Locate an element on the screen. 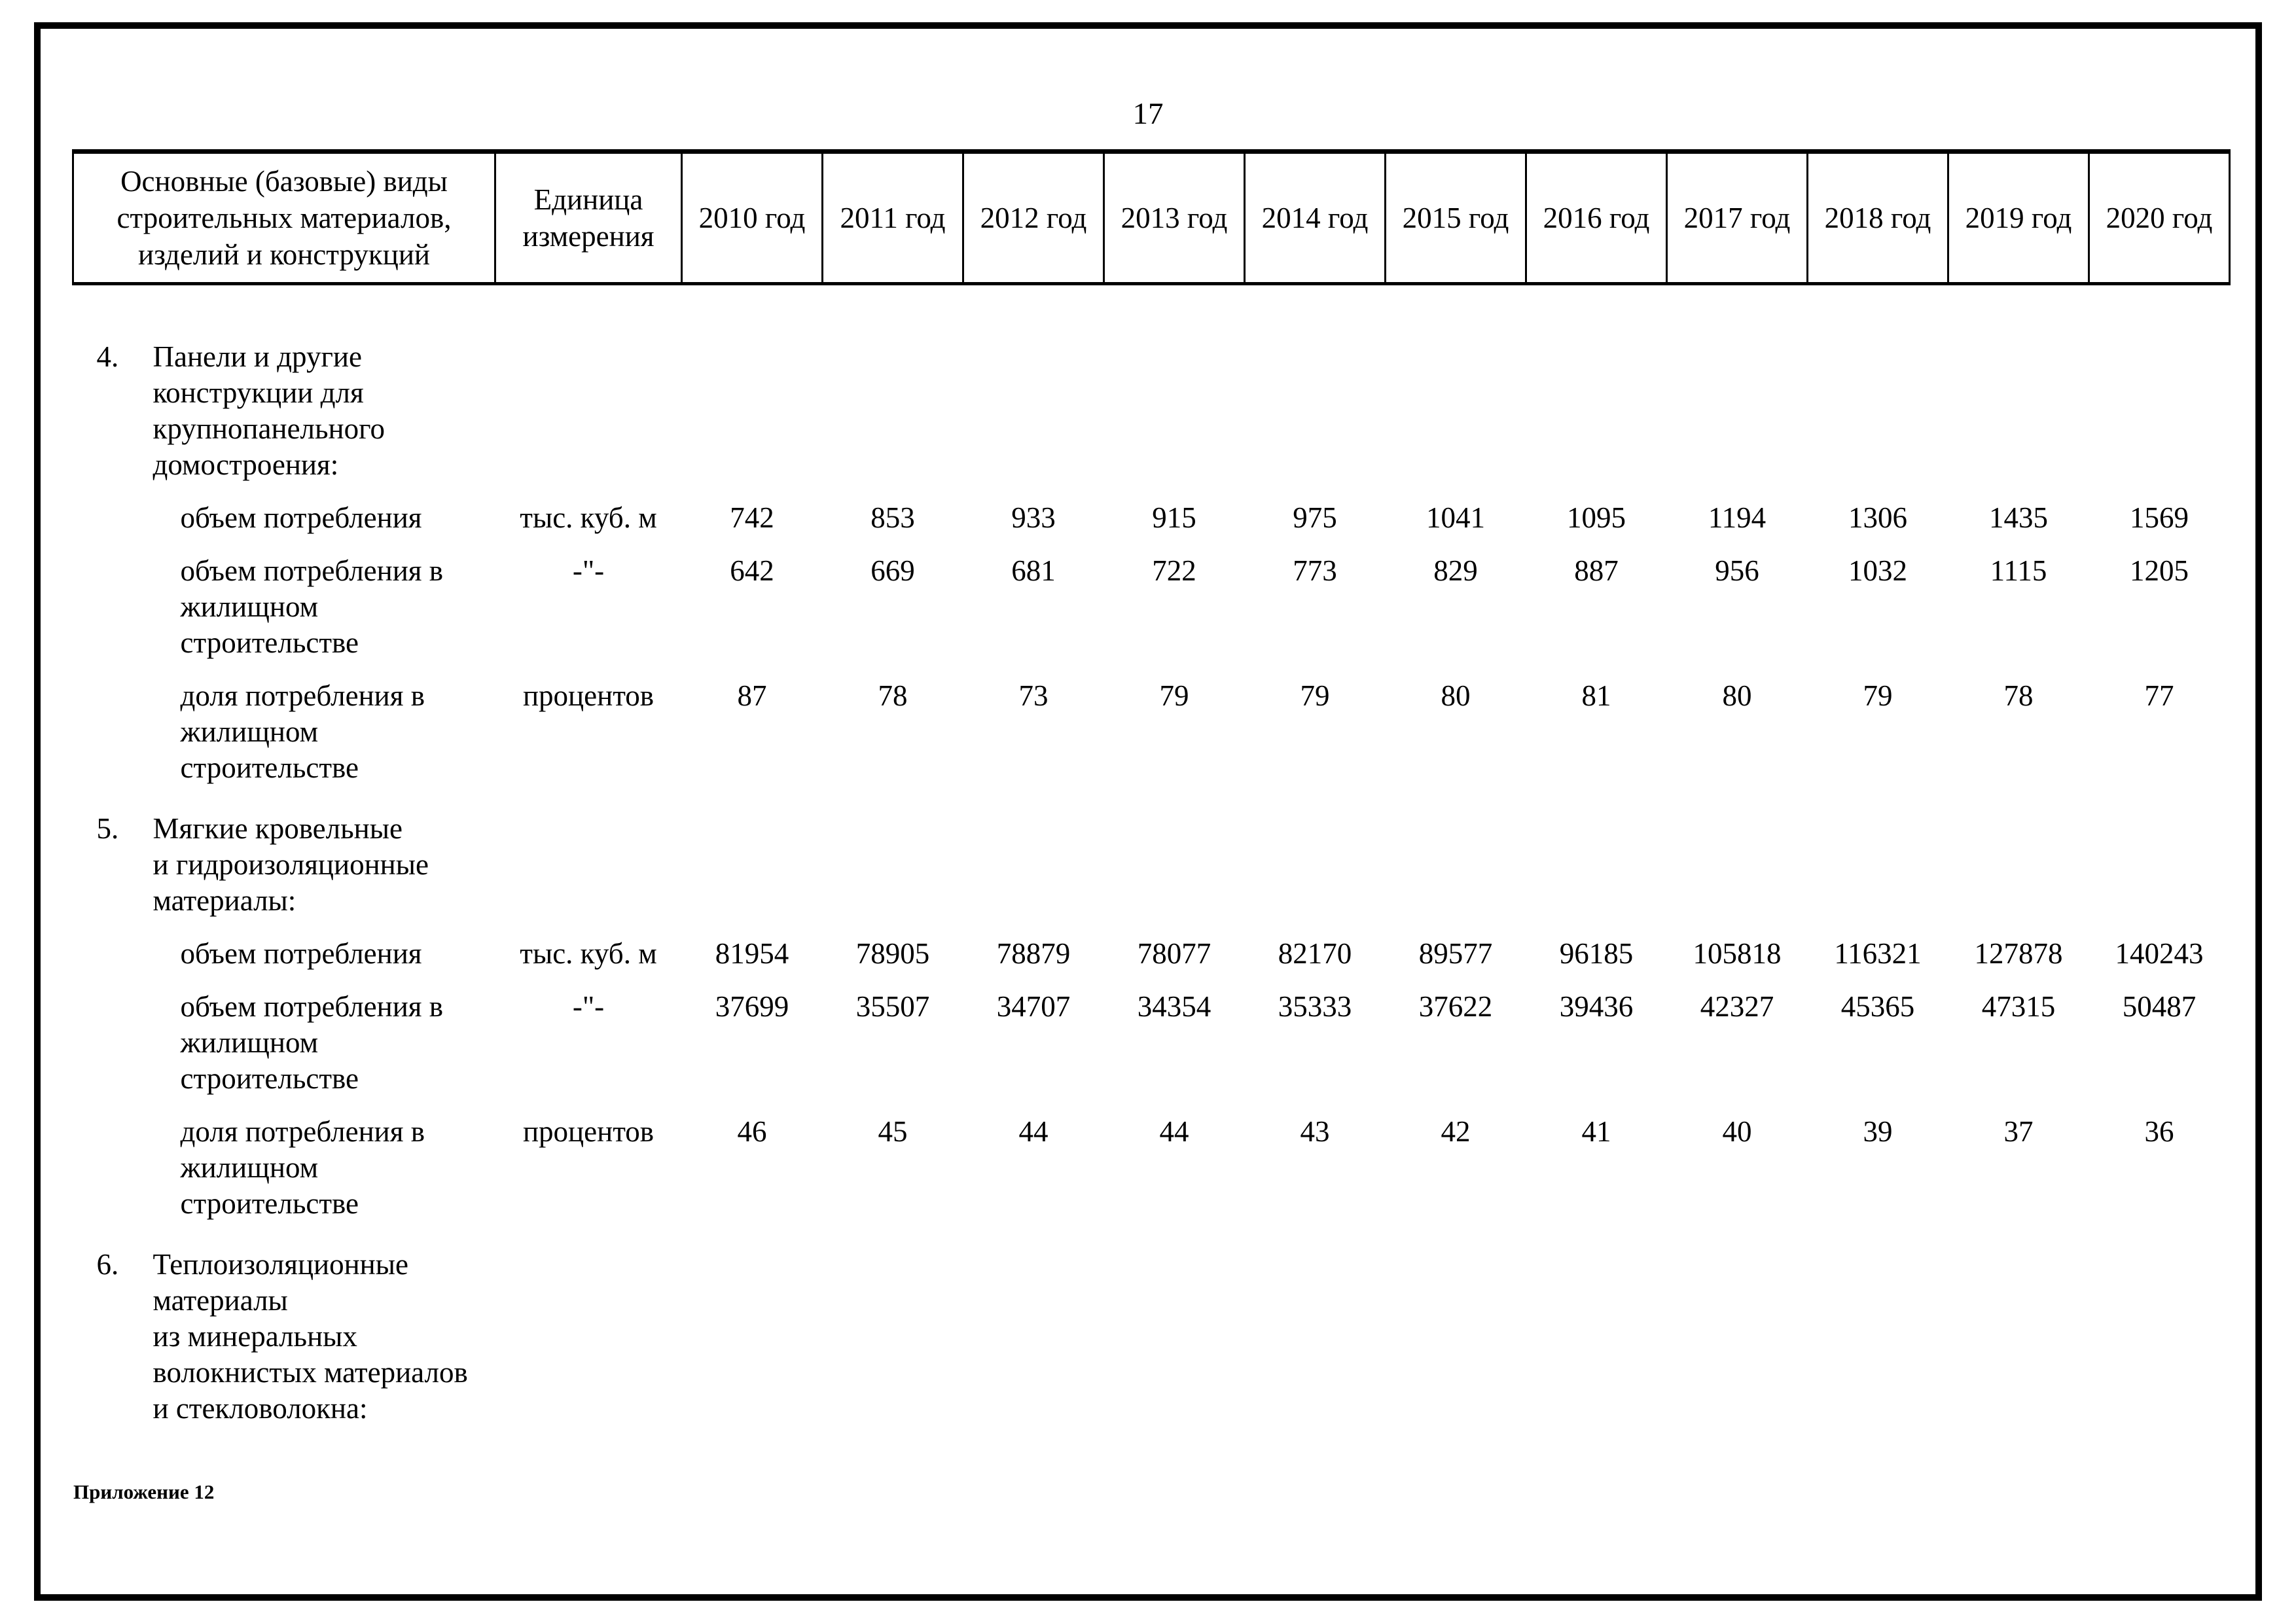 This screenshot has height=1623, width=2296. value-cell: 40 is located at coordinates (1737, 1131).